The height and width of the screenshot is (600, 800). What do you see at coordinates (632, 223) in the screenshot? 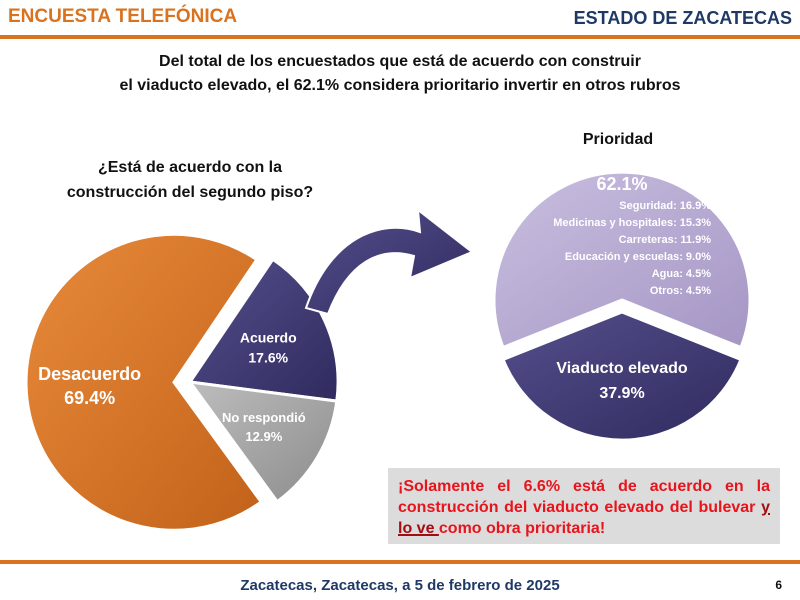
I see `breakdown-item-medicinas-y-hospitales: Medicinas y hospitales: 15.3%` at bounding box center [632, 223].